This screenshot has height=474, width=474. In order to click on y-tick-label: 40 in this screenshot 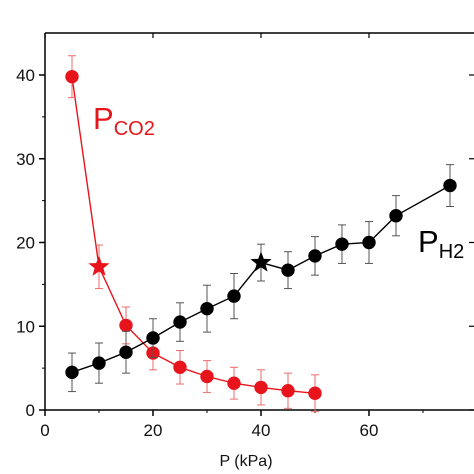, I will do `click(25, 75)`.